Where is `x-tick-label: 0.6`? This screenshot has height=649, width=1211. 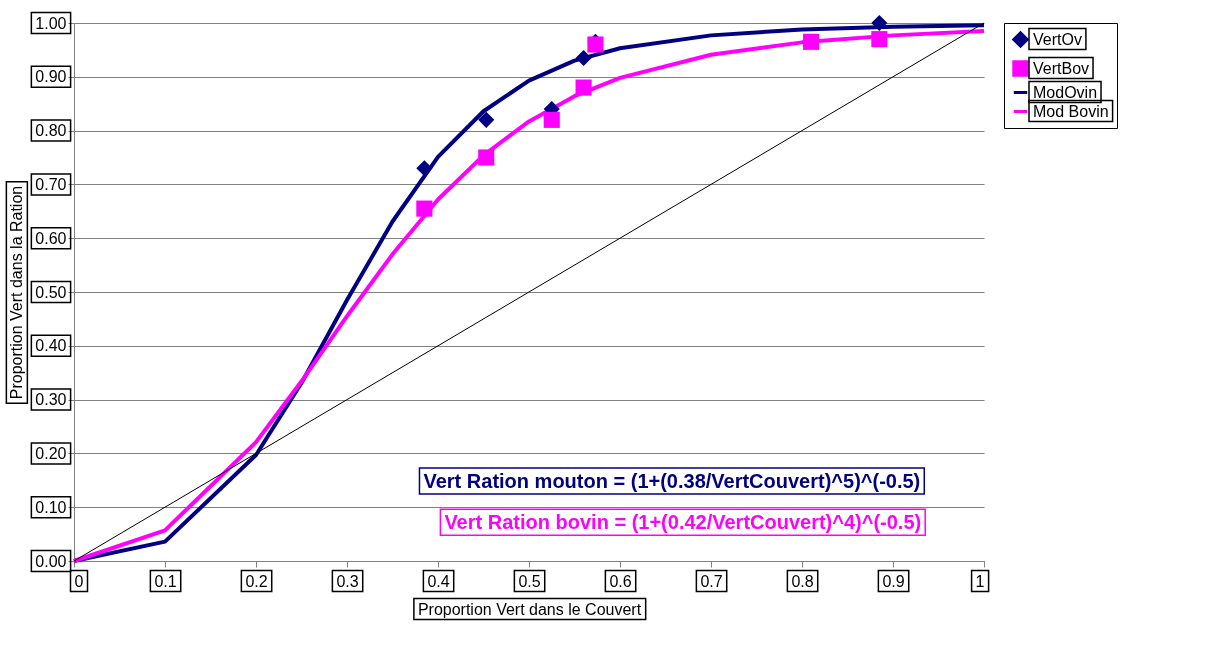
x-tick-label: 0.6 is located at coordinates (620, 581).